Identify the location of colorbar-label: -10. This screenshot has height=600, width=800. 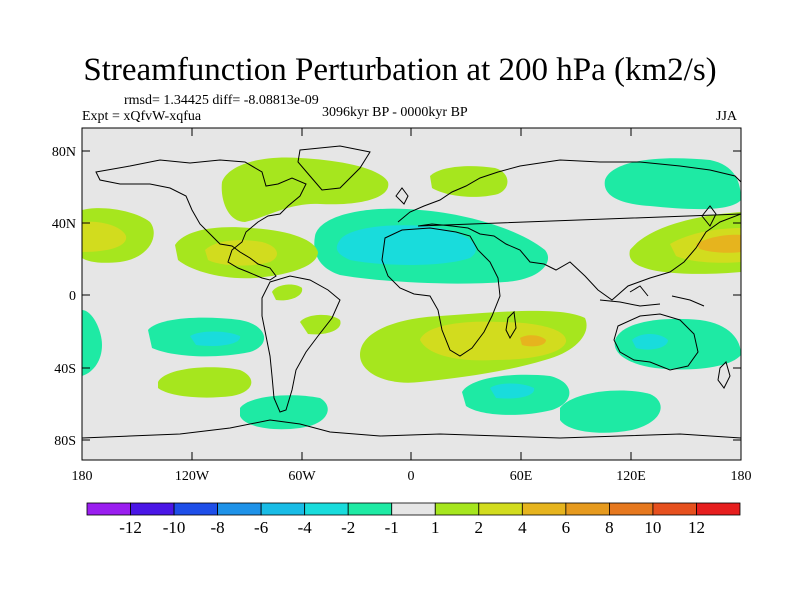
(174, 527).